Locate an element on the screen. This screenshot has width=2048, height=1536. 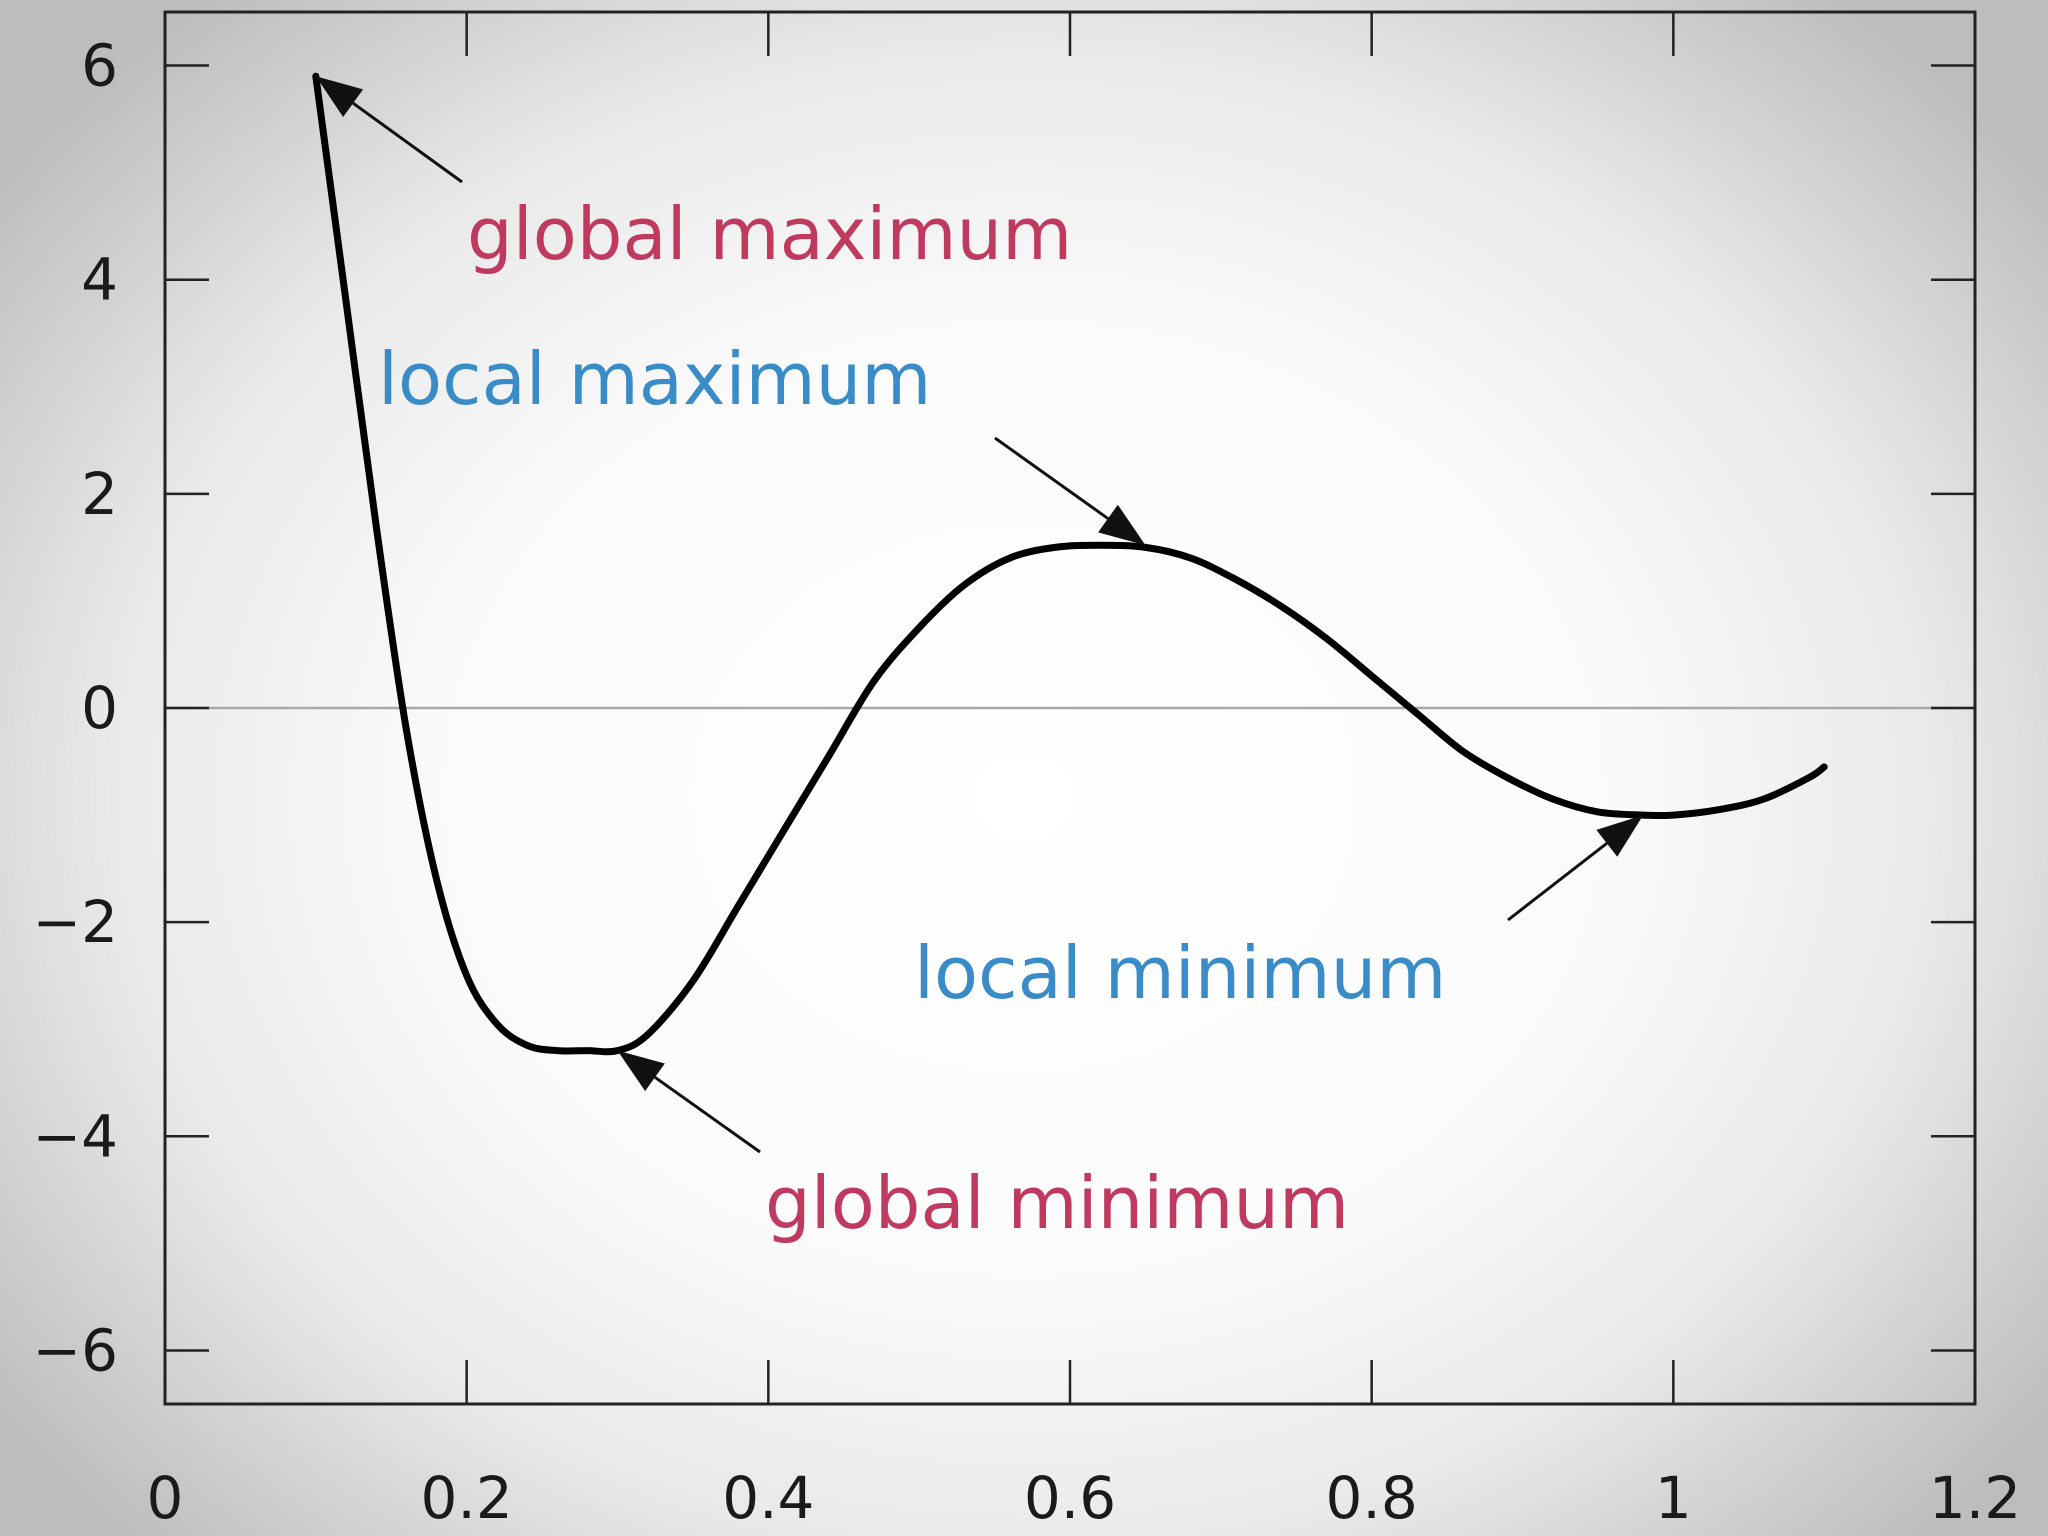
y-tick-label: −6 is located at coordinates (76, 1350).